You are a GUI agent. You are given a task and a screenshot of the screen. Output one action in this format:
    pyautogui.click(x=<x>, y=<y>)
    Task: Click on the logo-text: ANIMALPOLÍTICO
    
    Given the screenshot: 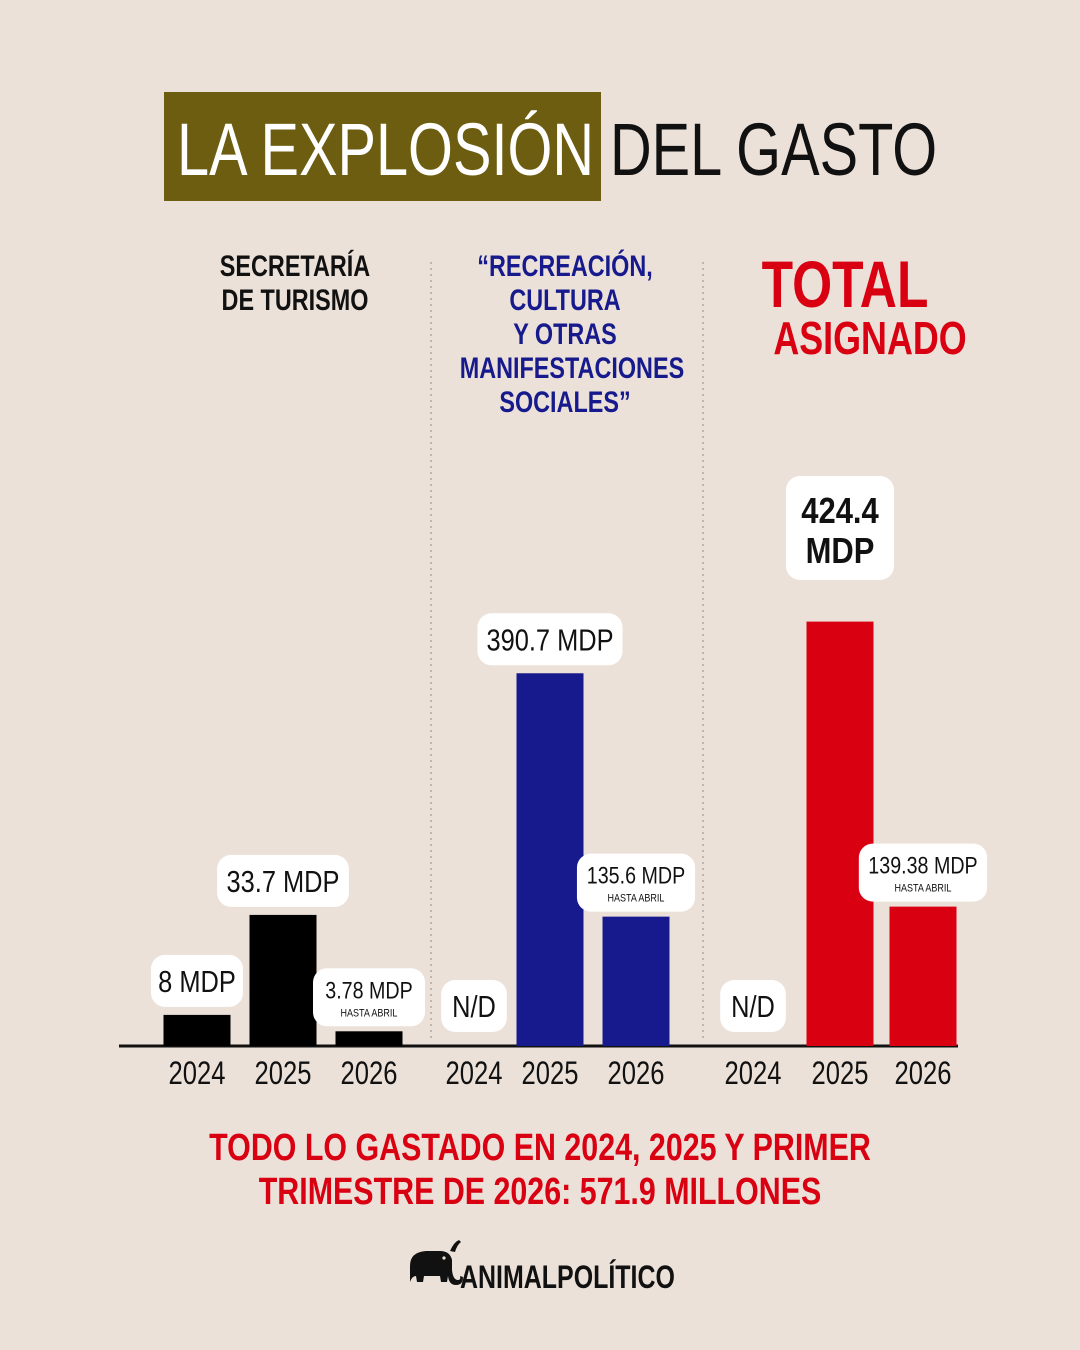 What is the action you would take?
    pyautogui.click(x=567, y=1277)
    